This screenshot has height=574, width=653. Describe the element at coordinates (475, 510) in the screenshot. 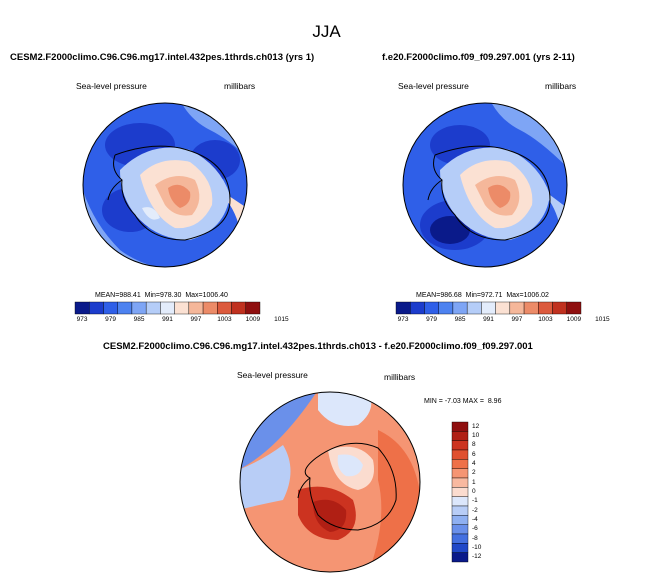

I see `colorbar-tick-label: -2` at that location.